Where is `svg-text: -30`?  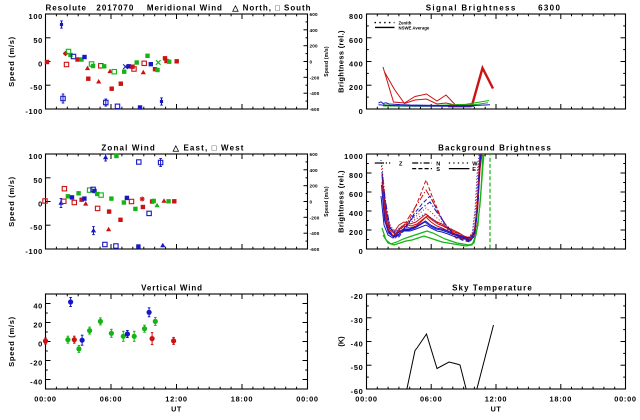
svg-text: -30 is located at coordinates (357, 320).